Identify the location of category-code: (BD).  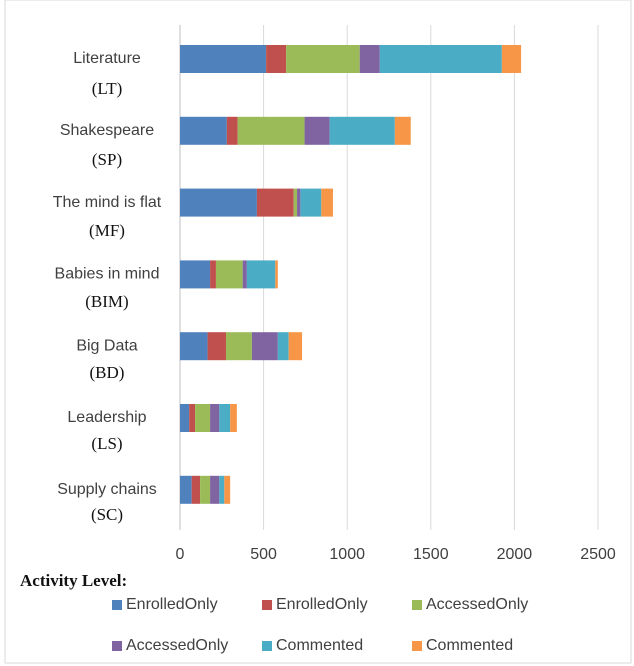
(107, 372).